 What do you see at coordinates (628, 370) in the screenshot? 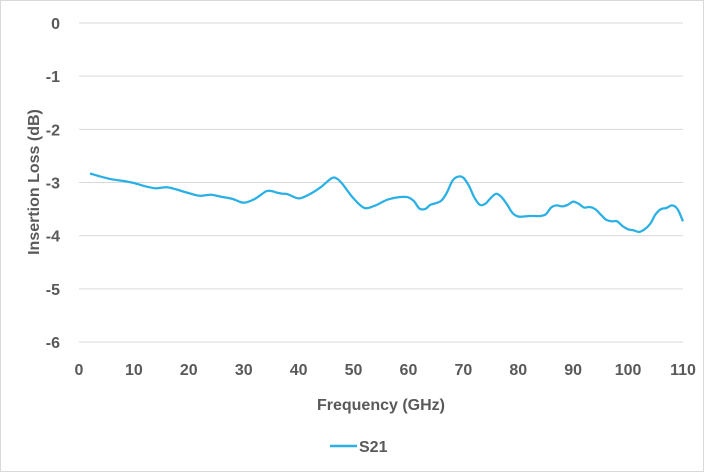
I see `x-tick-label: 100` at bounding box center [628, 370].